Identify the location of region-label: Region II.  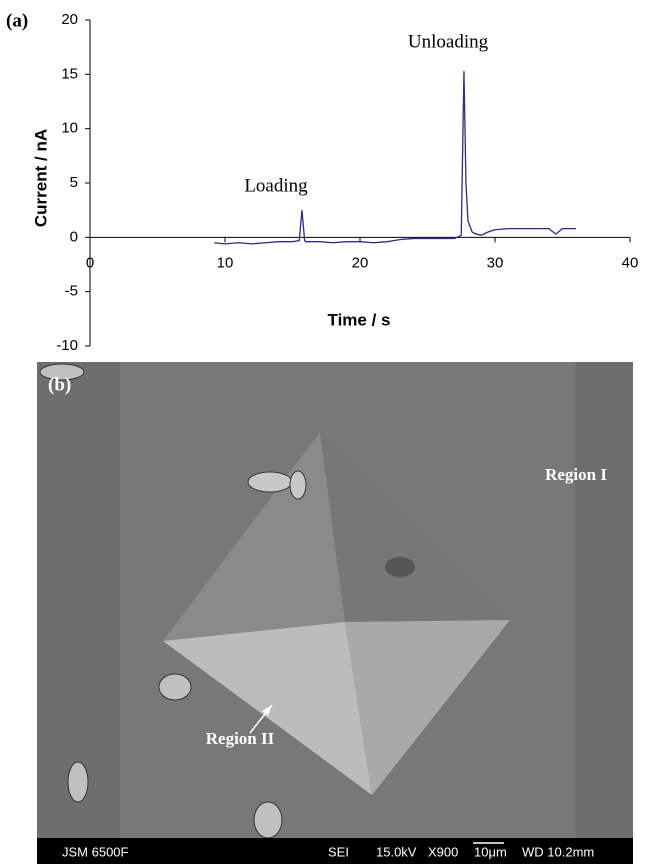
(240, 738).